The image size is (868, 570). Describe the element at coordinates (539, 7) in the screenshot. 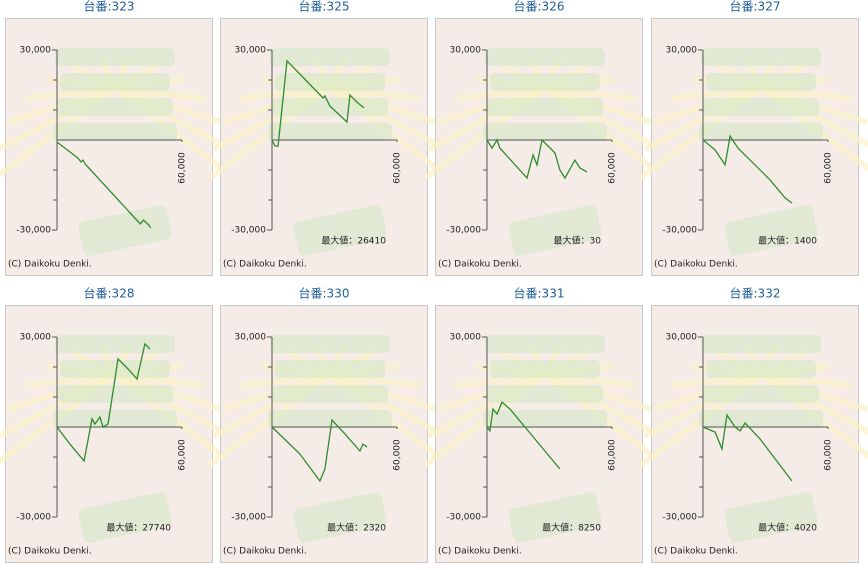

I see `chart-title: 台番:326` at that location.